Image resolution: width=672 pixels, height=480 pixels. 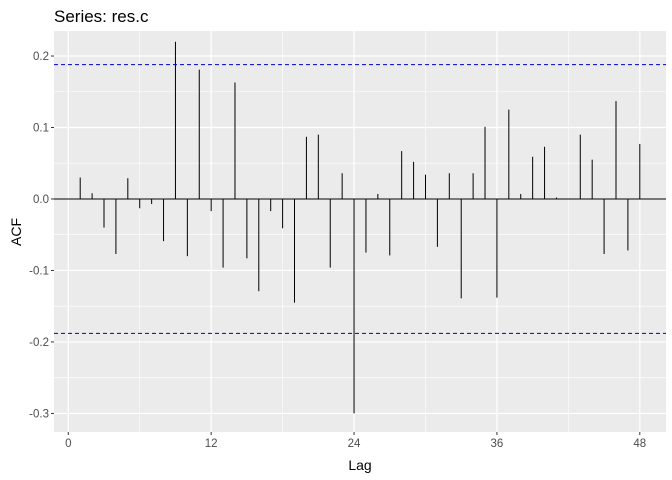 I want to click on y-tick-label: 0.1, so click(x=41, y=128).